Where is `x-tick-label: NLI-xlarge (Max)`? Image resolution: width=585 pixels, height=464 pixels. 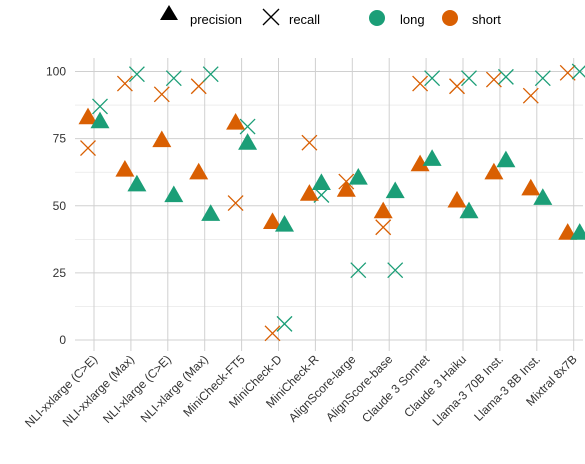 x-tick-label: NLI-xlarge (Max) is located at coordinates (174, 388).